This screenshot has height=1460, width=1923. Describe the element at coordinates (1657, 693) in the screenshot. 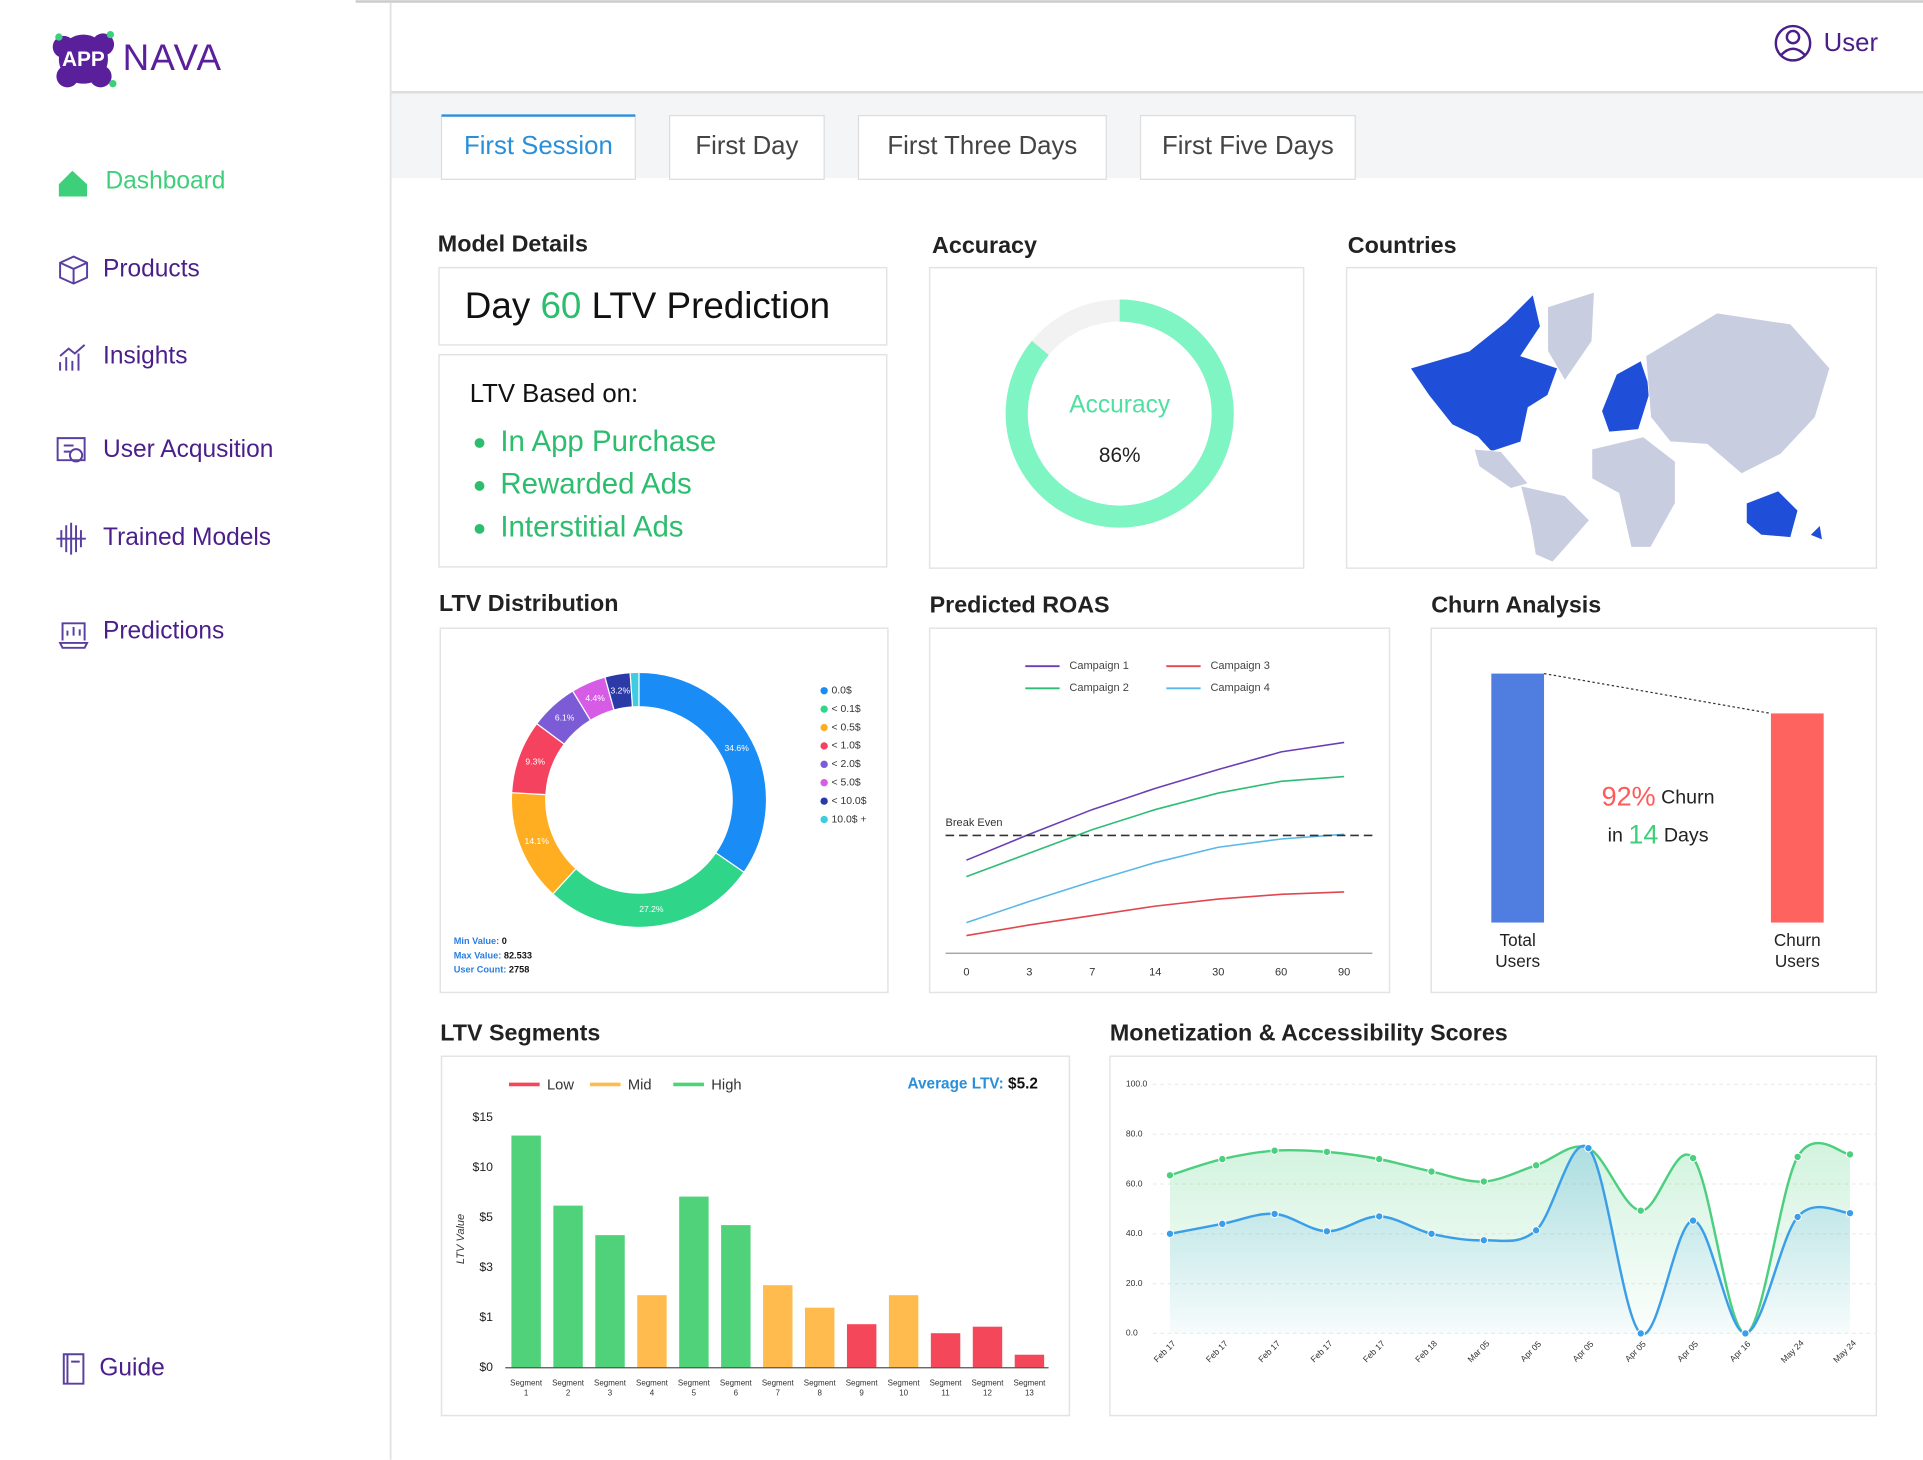

I see `connector` at that location.